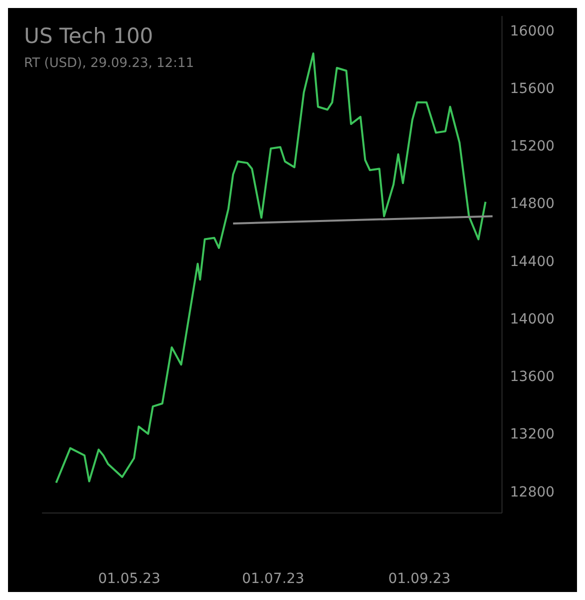 This screenshot has height=600, width=585. Describe the element at coordinates (532, 319) in the screenshot. I see `y-tick-label: 14000` at that location.